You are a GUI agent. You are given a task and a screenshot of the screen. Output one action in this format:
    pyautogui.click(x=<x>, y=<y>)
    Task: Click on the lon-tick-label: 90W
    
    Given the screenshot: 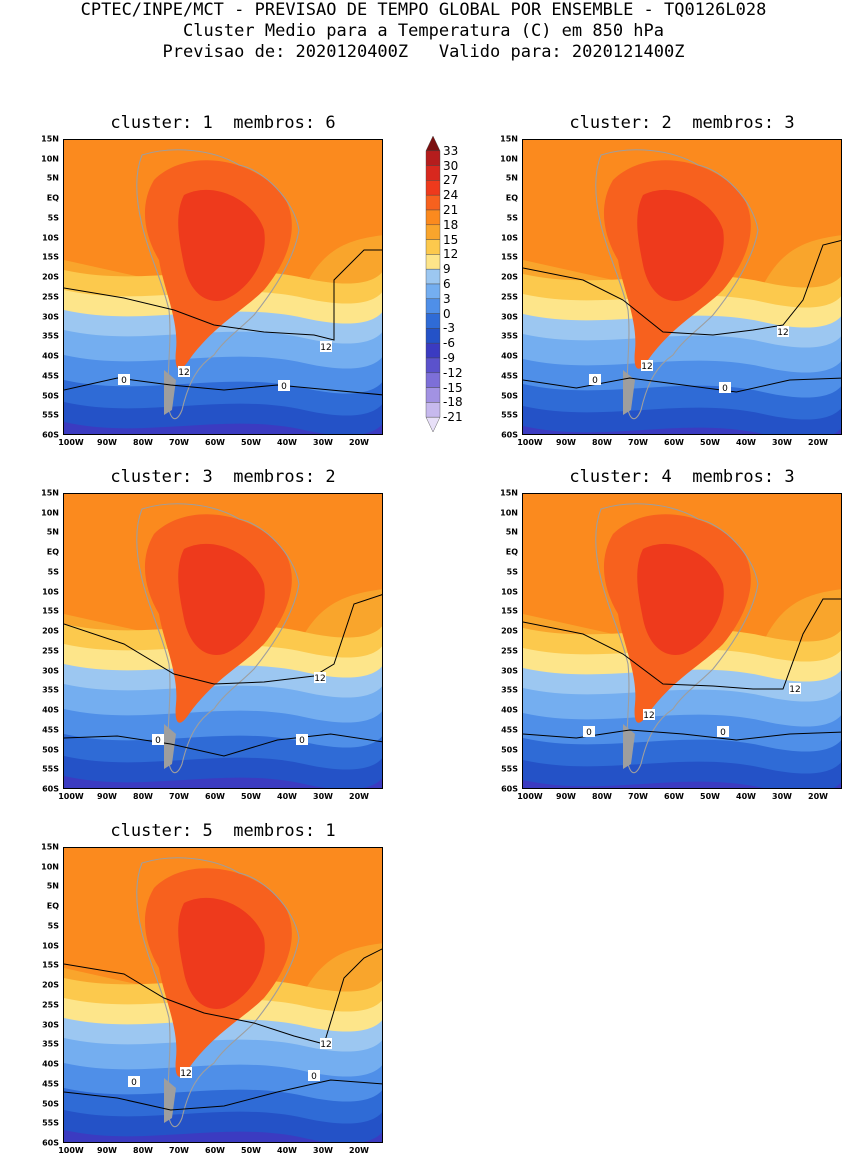 What is the action you would take?
    pyautogui.click(x=107, y=442)
    